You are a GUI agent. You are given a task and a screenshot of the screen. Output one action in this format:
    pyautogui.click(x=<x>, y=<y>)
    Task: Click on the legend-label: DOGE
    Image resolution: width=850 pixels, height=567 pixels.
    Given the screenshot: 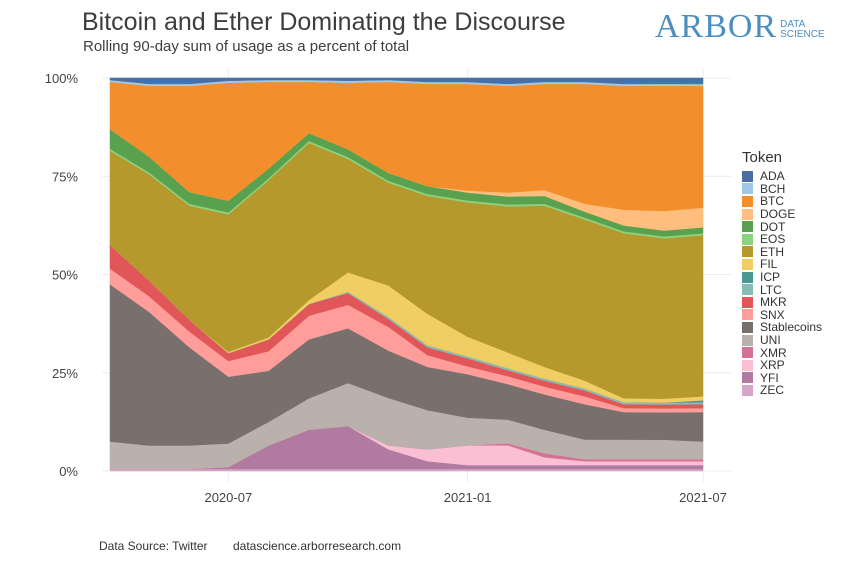 What is the action you would take?
    pyautogui.click(x=778, y=214)
    